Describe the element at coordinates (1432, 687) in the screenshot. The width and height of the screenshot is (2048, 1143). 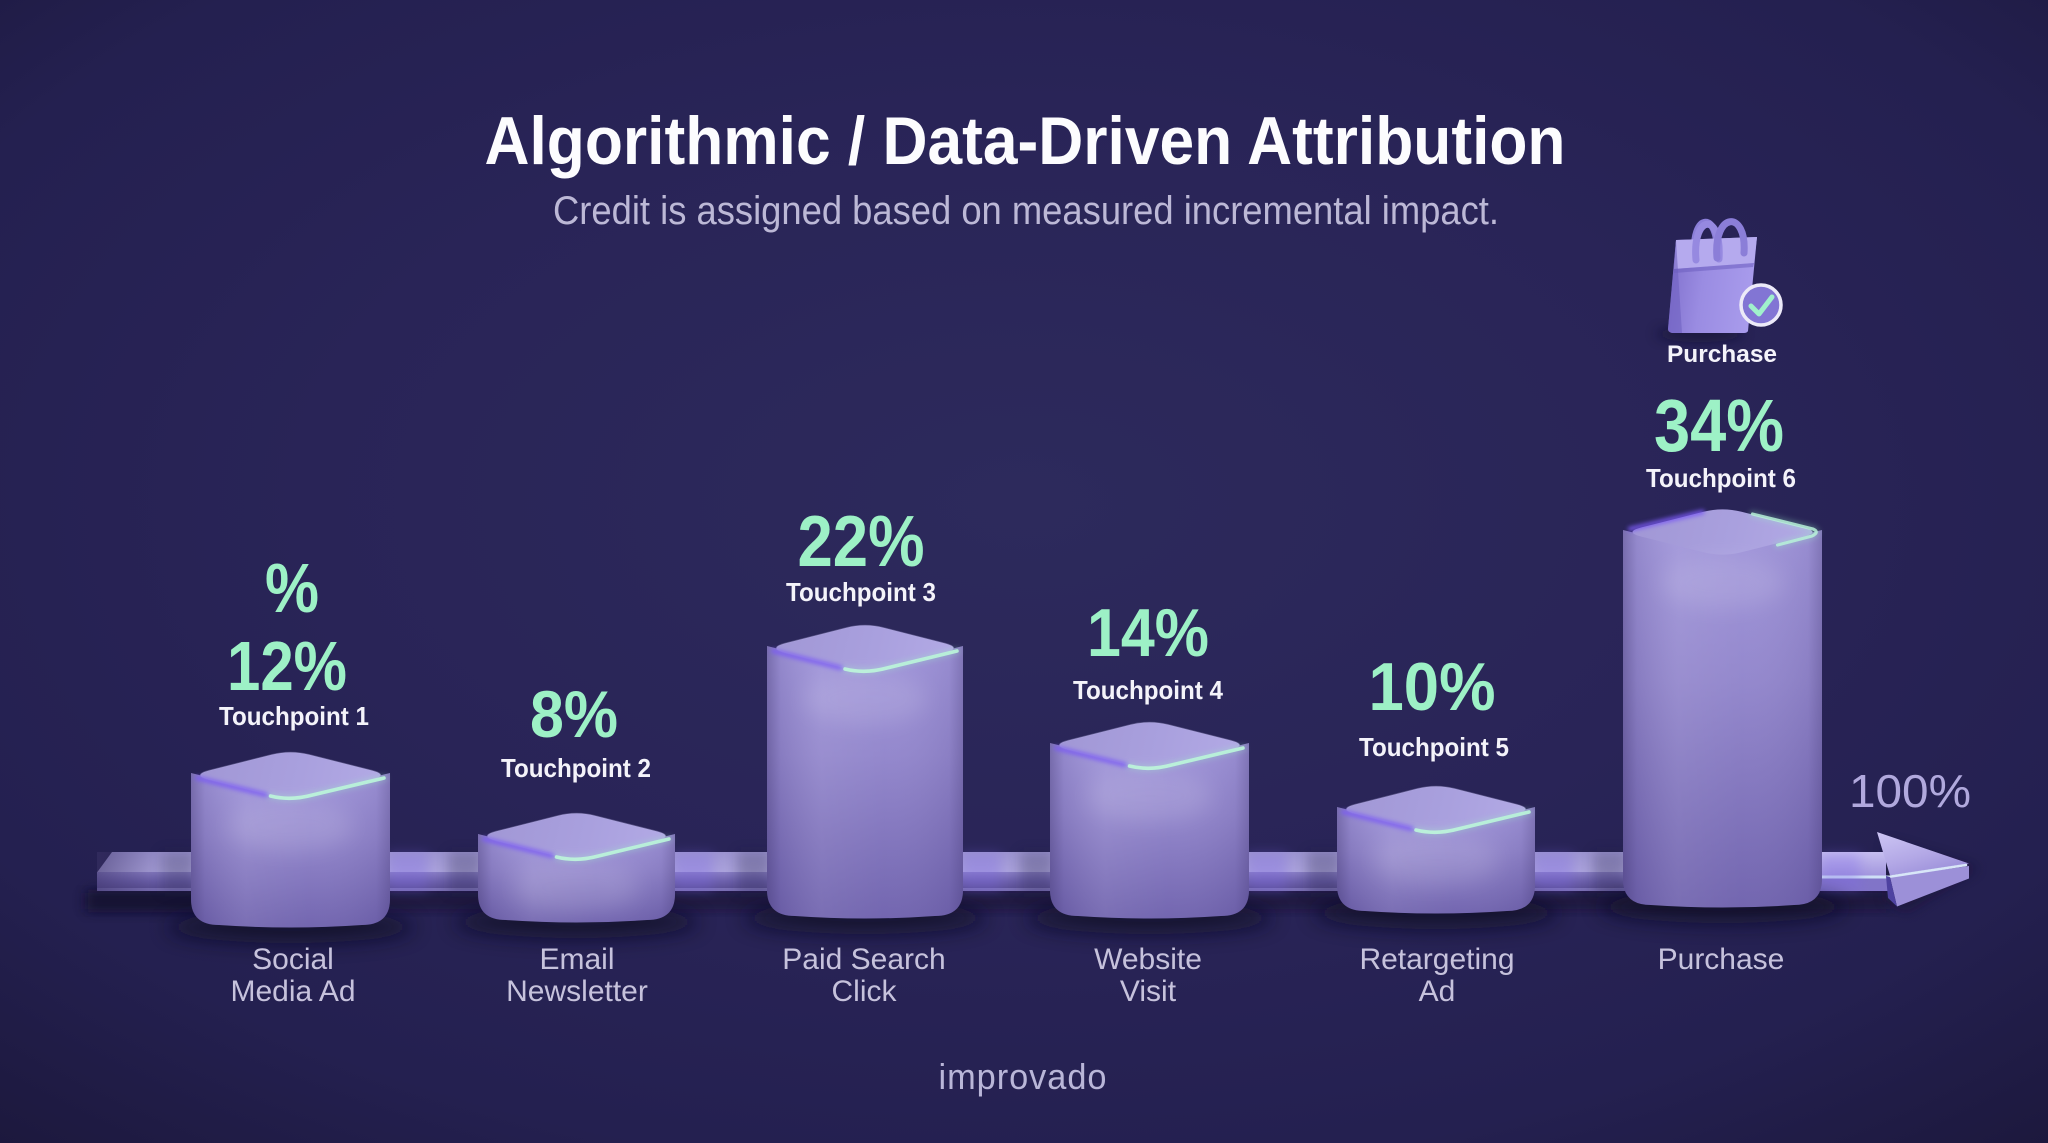
I see `svg-text: 10%` at that location.